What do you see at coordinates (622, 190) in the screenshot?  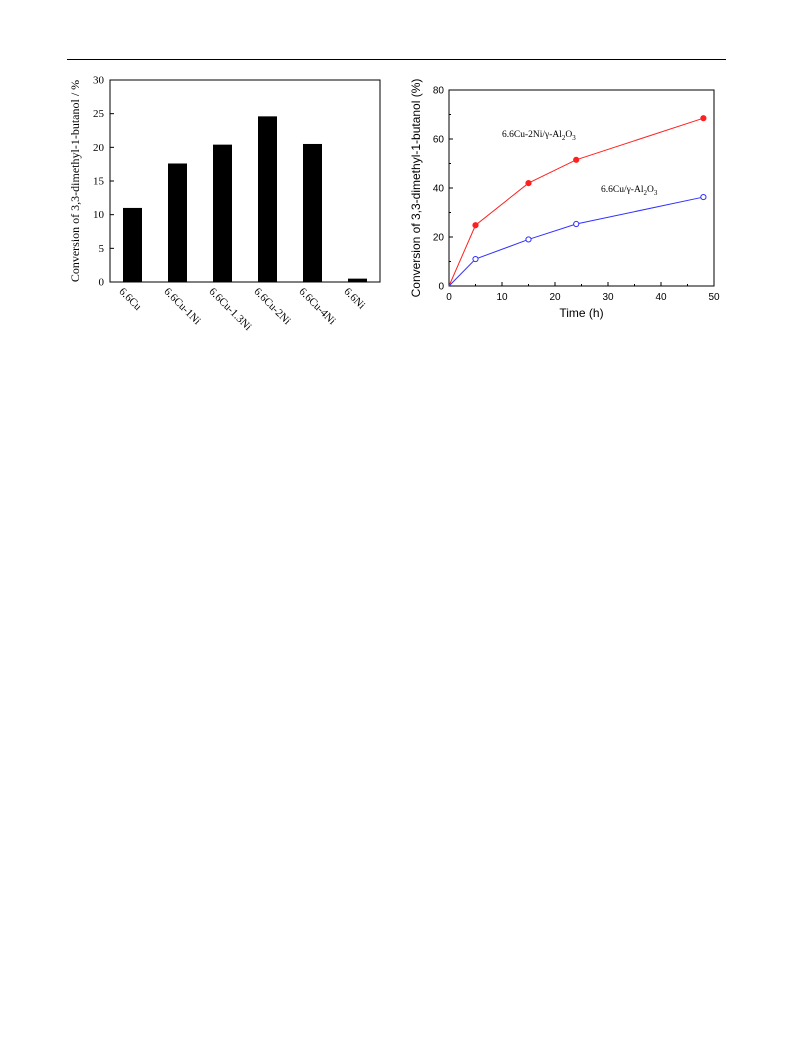 I see `series-label-1-part-0: 6.6Cu/γ-Al` at bounding box center [622, 190].